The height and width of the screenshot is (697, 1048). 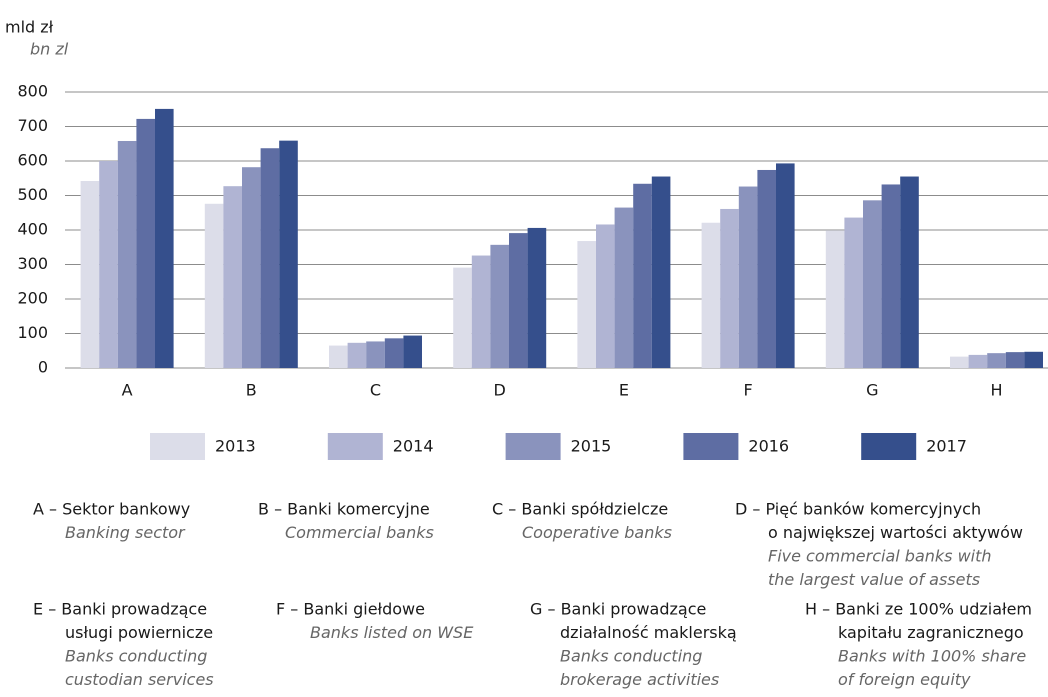 What do you see at coordinates (895, 532) in the screenshot?
I see `note-text: o największej wartości aktywów` at bounding box center [895, 532].